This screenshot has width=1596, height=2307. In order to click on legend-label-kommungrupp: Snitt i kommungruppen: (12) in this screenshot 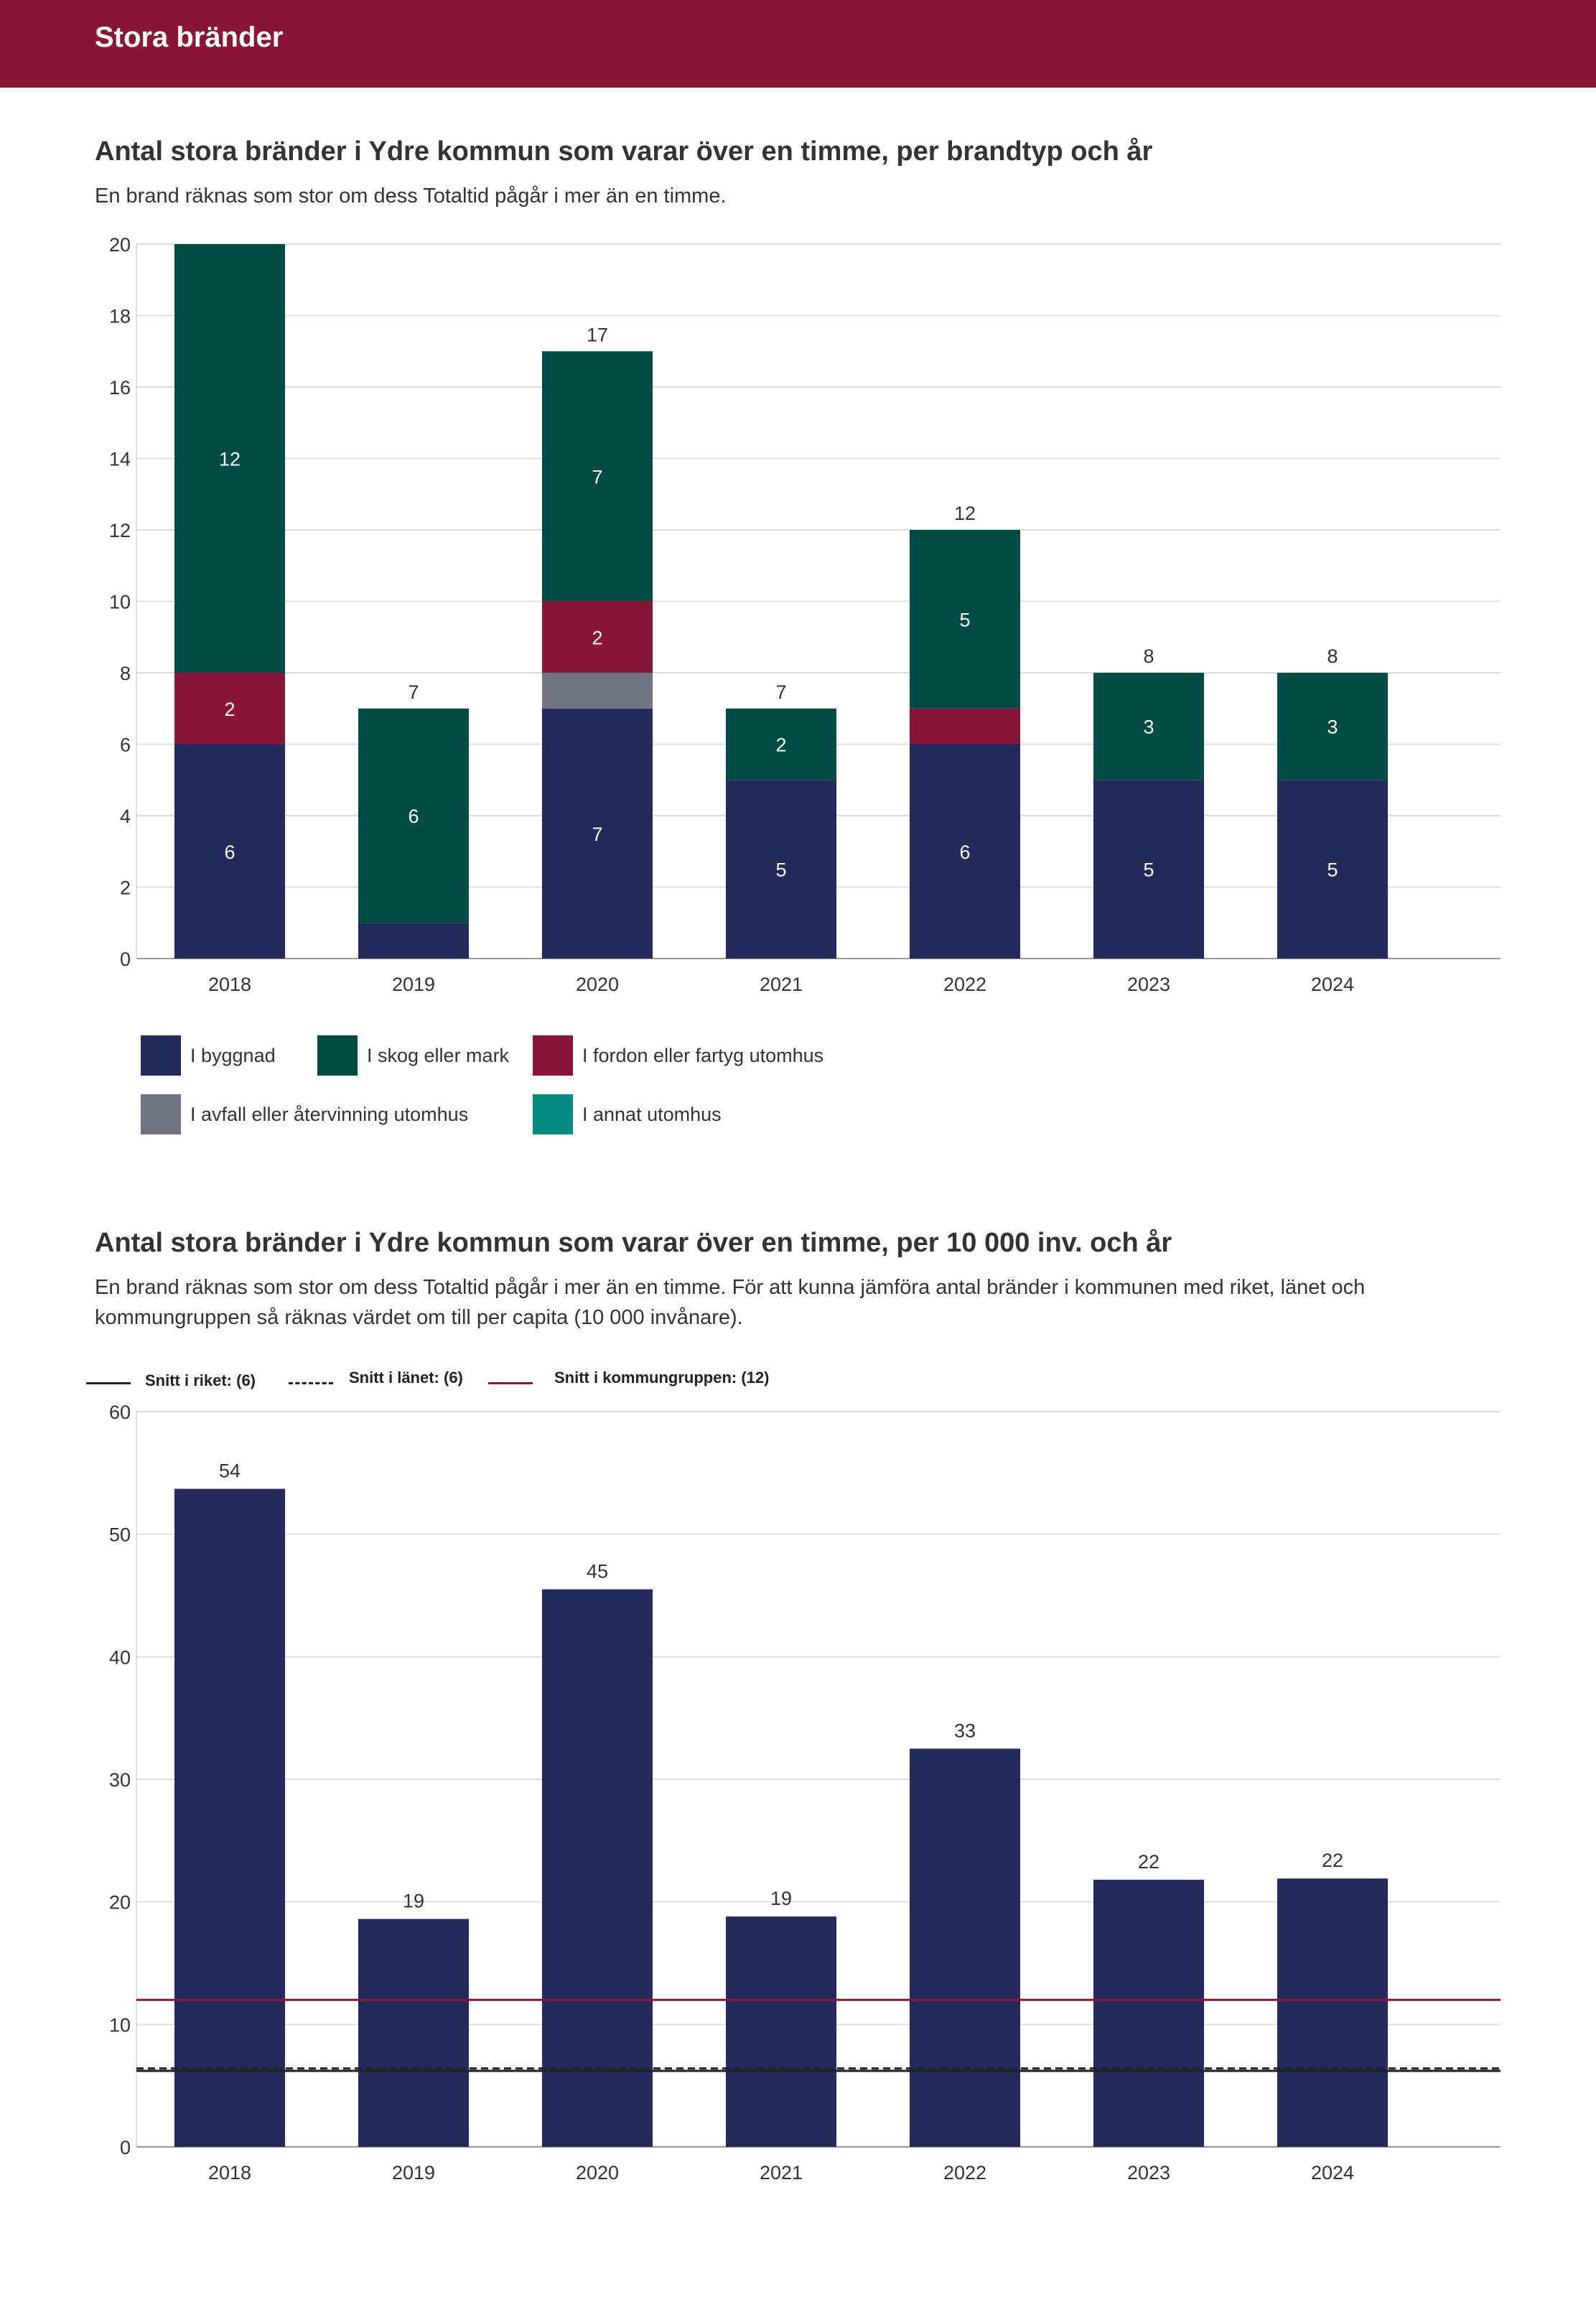, I will do `click(662, 1377)`.